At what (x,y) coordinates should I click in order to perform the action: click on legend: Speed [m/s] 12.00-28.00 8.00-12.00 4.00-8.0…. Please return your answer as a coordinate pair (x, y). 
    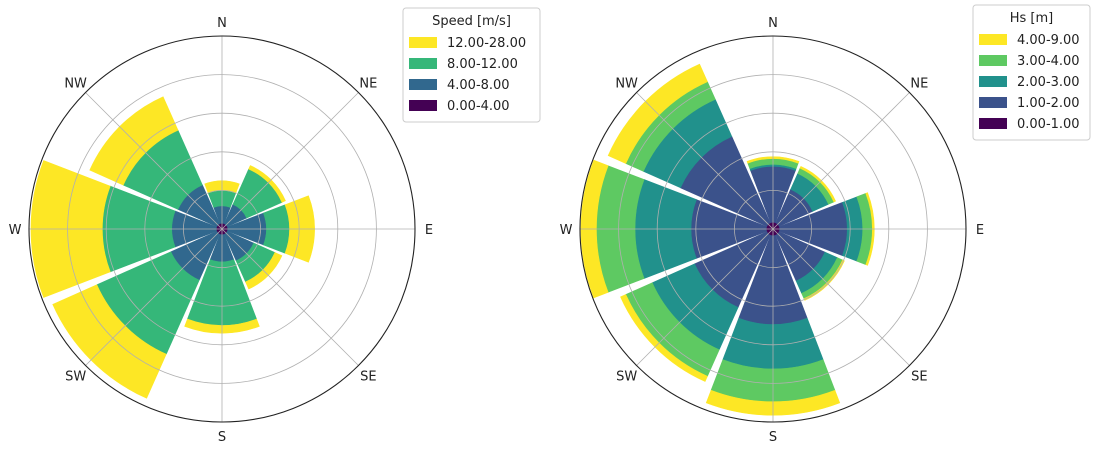
    Looking at the image, I should click on (471, 65).